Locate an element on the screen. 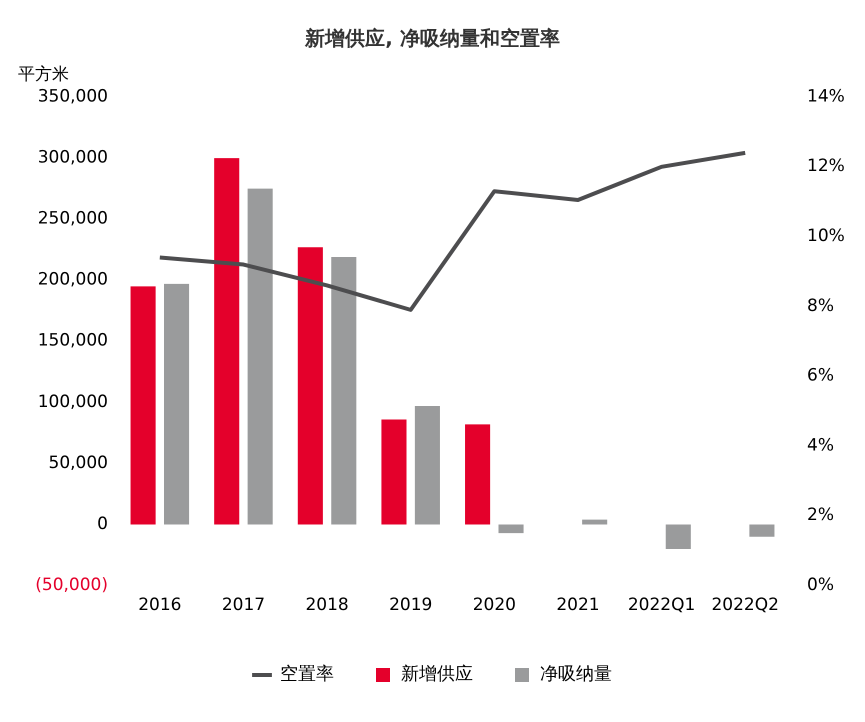  y2-tick-label: 10% is located at coordinates (826, 236).